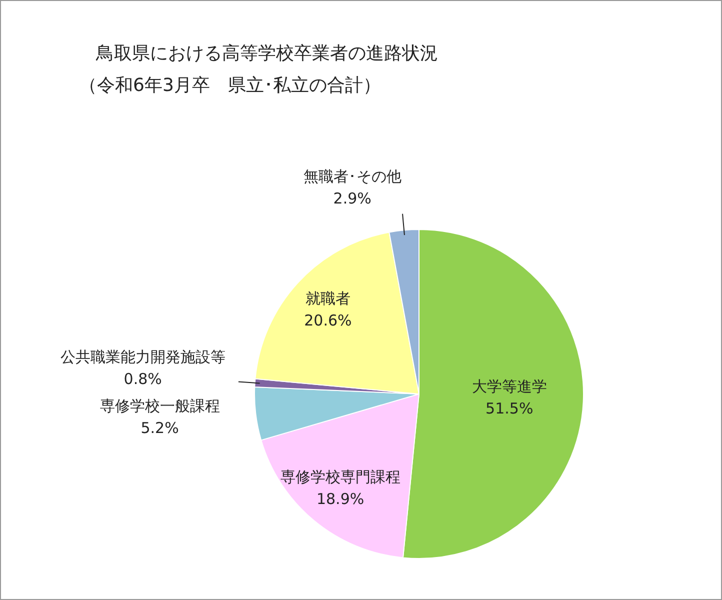 The height and width of the screenshot is (600, 722). Describe the element at coordinates (267, 53) in the screenshot. I see `chart-title: 鳥取県における高等学校卒業者の進路状況` at that location.